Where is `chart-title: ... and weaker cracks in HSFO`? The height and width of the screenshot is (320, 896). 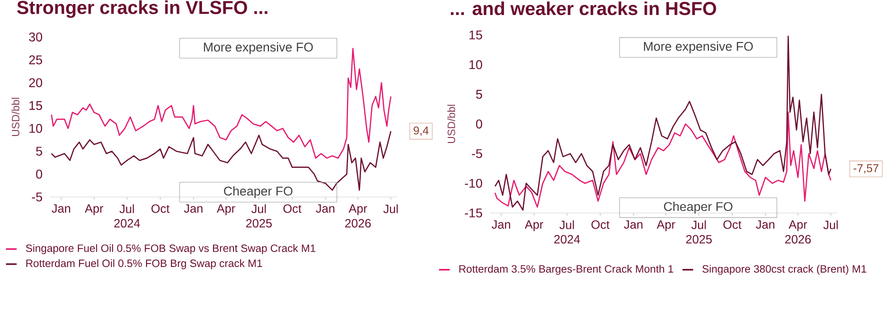
chart-title: ... and weaker cracks in HSFO is located at coordinates (583, 8).